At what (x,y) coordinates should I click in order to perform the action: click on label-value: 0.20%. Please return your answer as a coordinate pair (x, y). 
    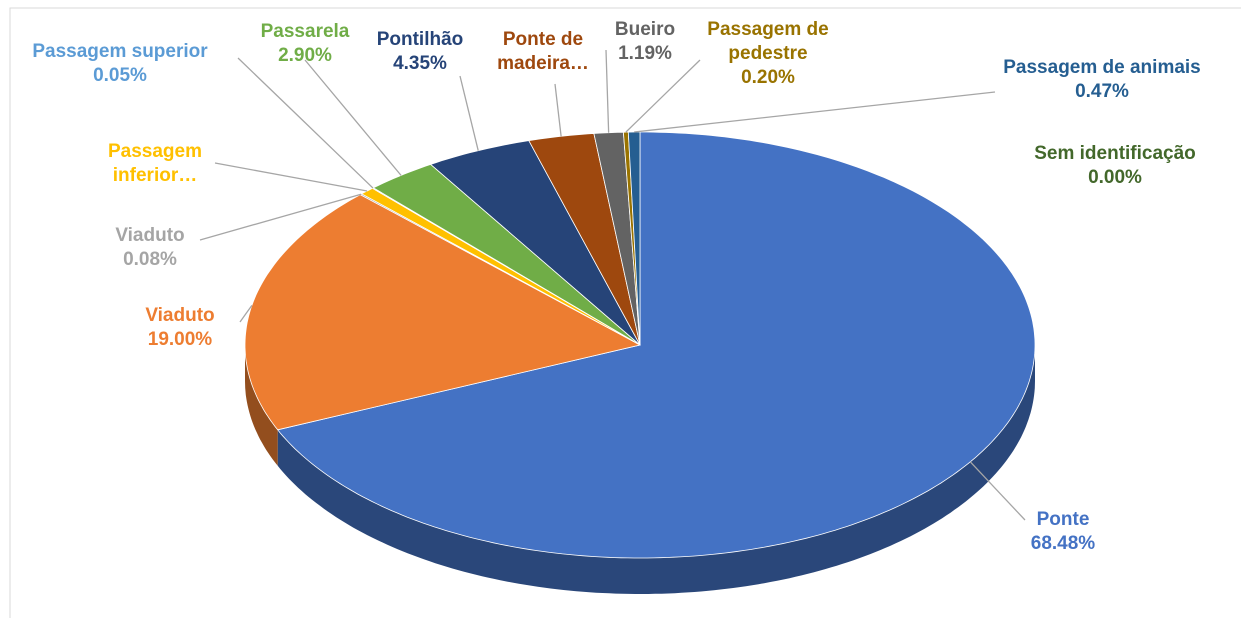
    Looking at the image, I should click on (768, 77).